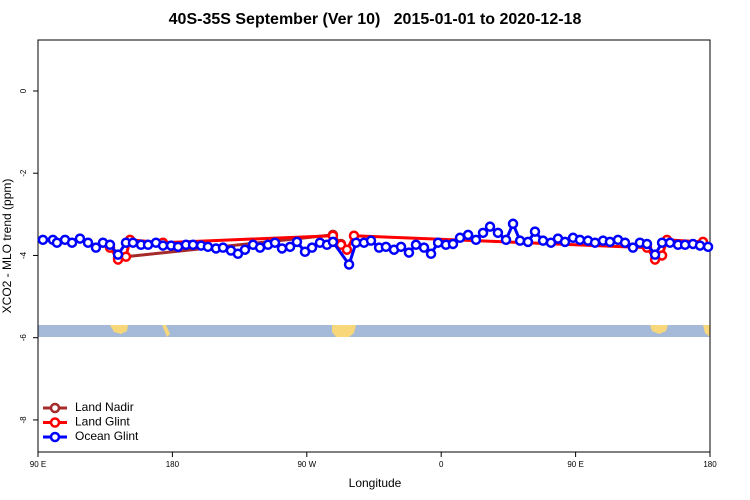  Describe the element at coordinates (23, 338) in the screenshot. I see `y-tick-label: -6` at that location.